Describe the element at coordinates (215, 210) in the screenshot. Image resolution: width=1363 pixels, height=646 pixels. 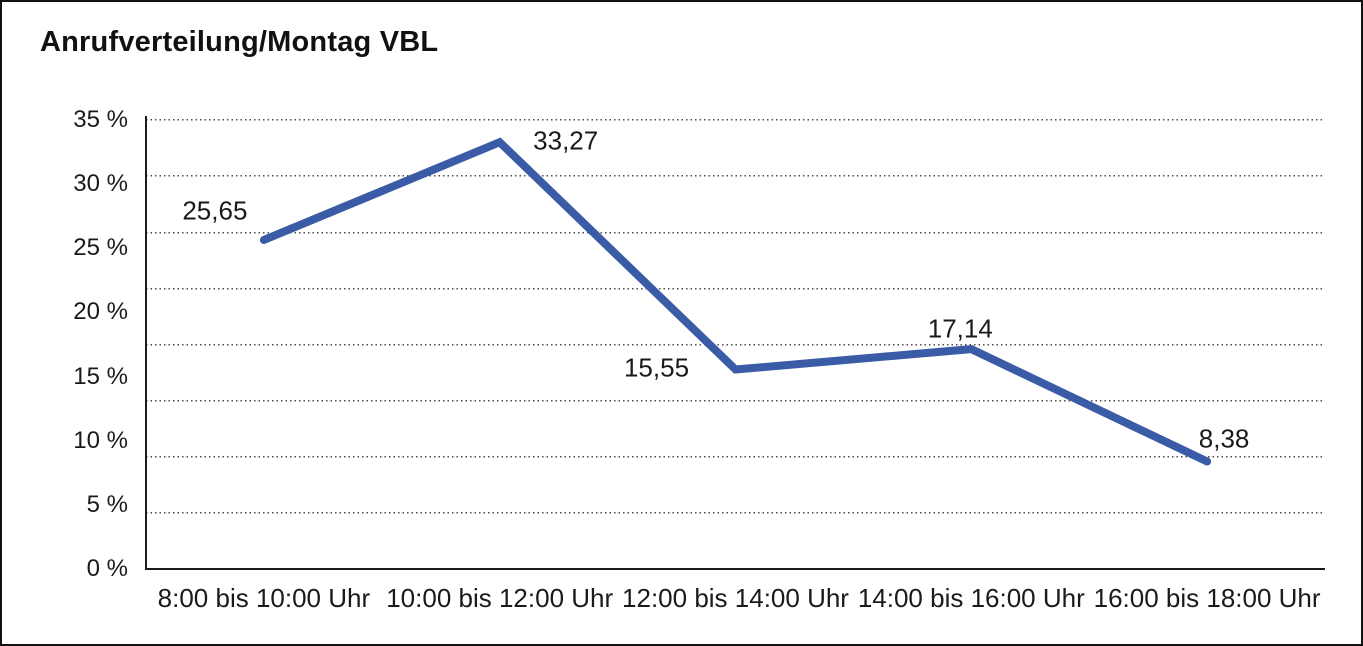
I see `data-point-label: 25,65` at that location.